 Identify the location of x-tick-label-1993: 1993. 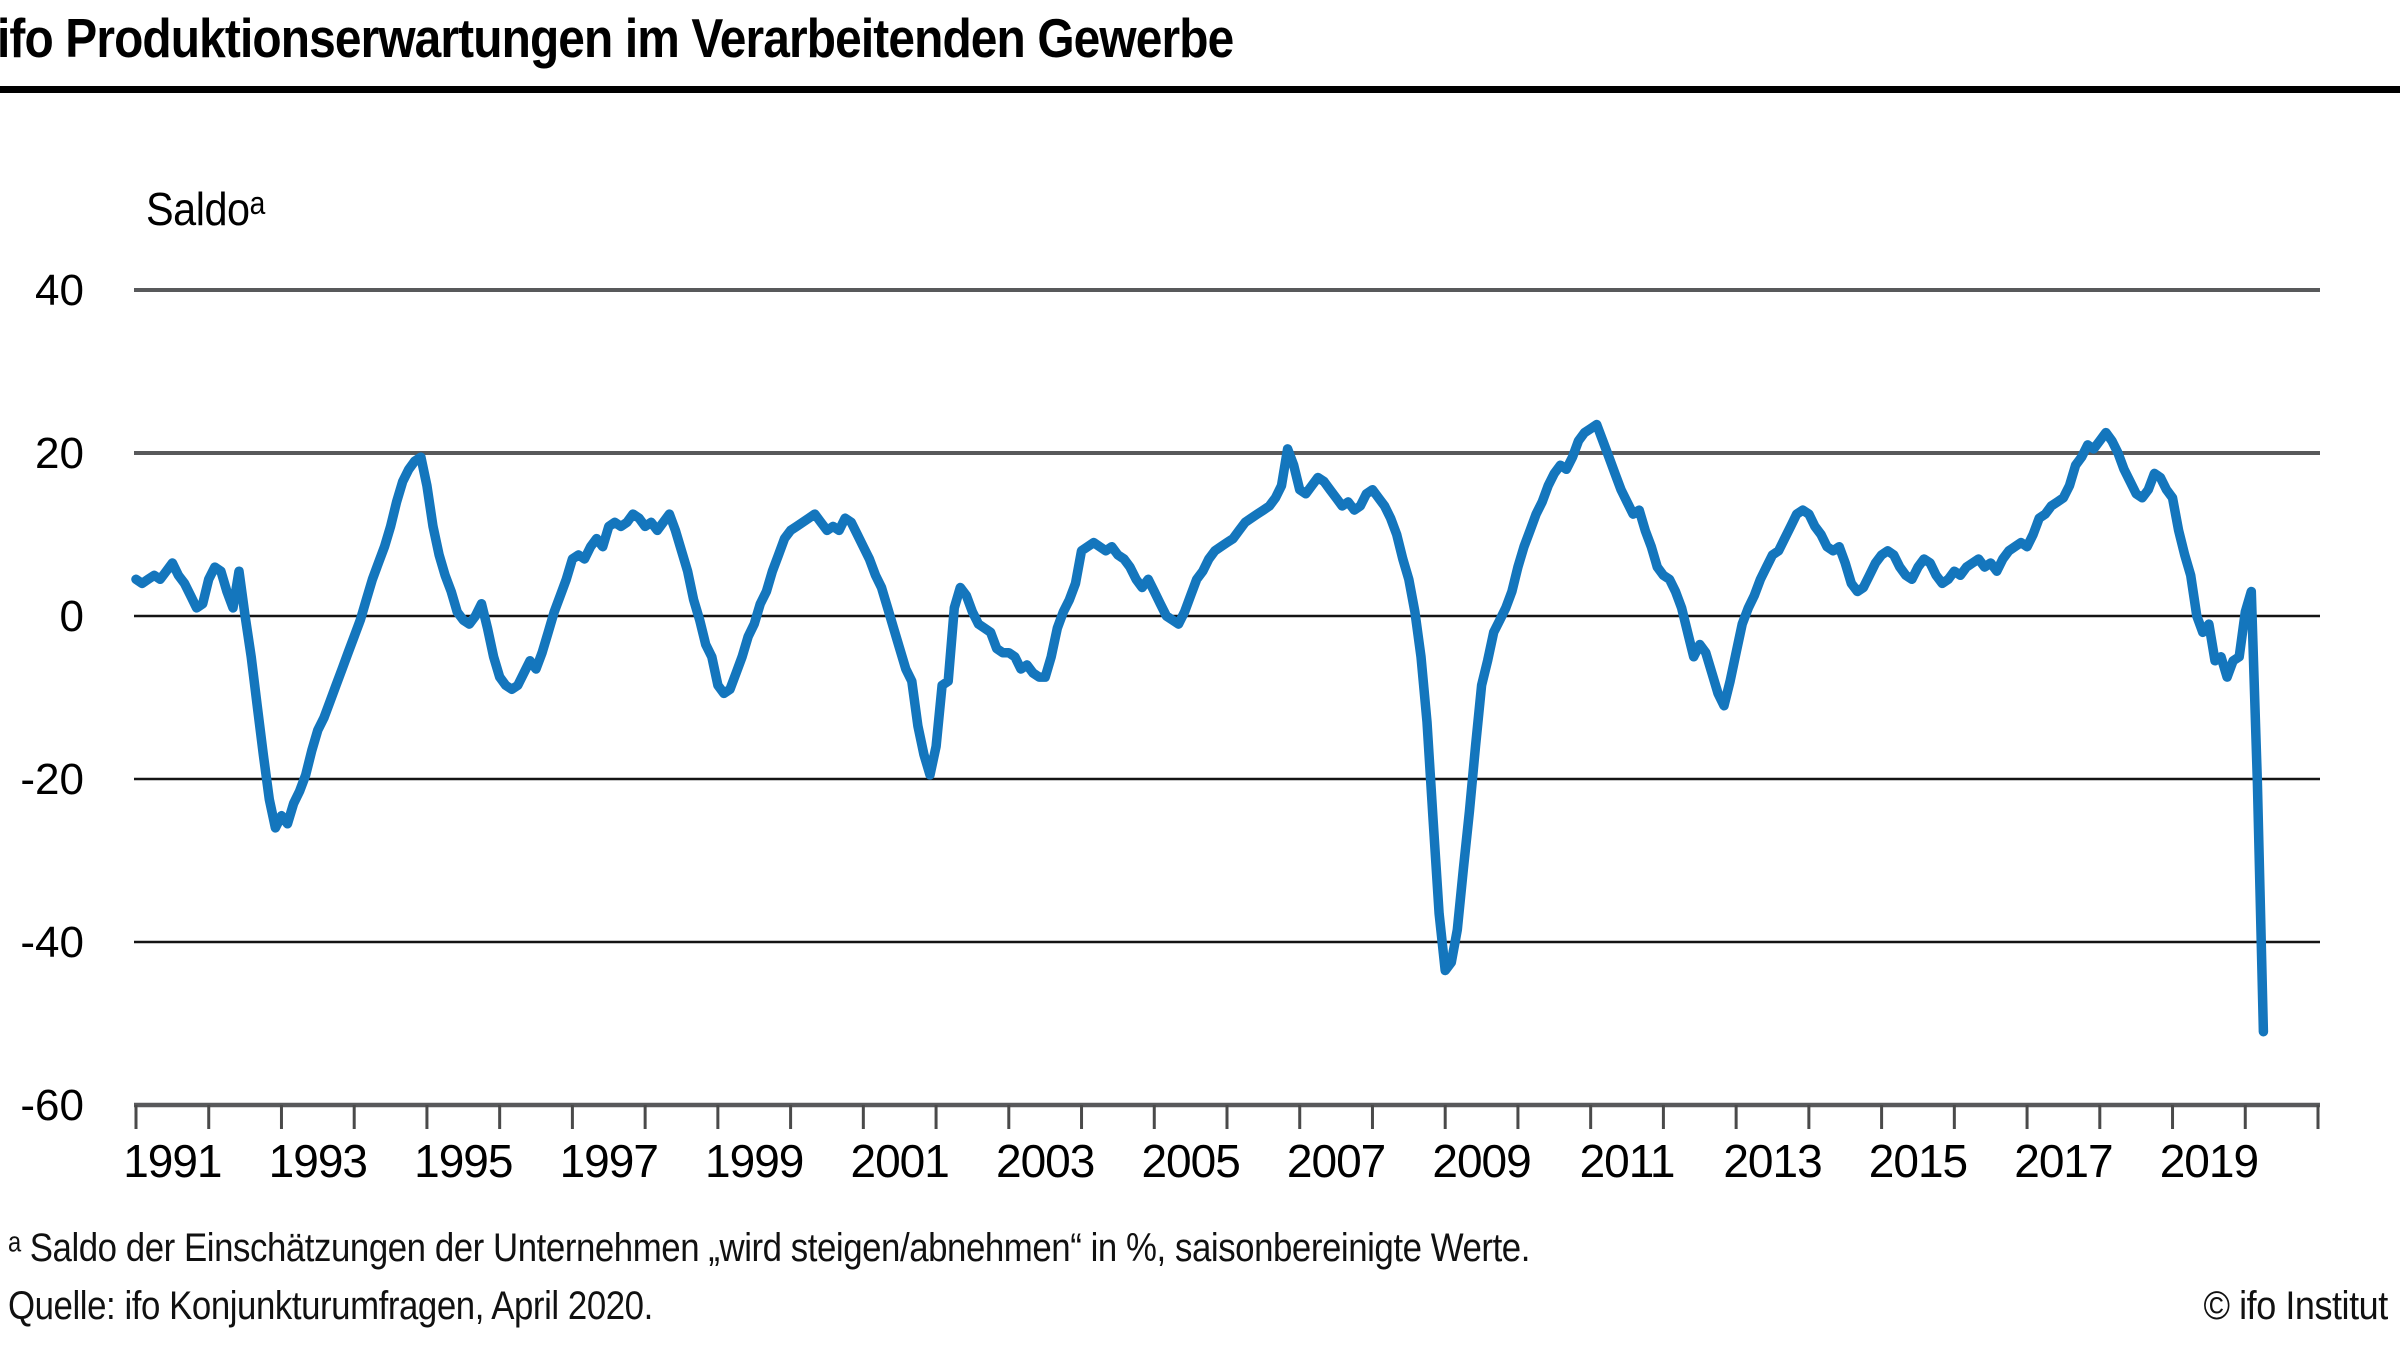
(318, 1161).